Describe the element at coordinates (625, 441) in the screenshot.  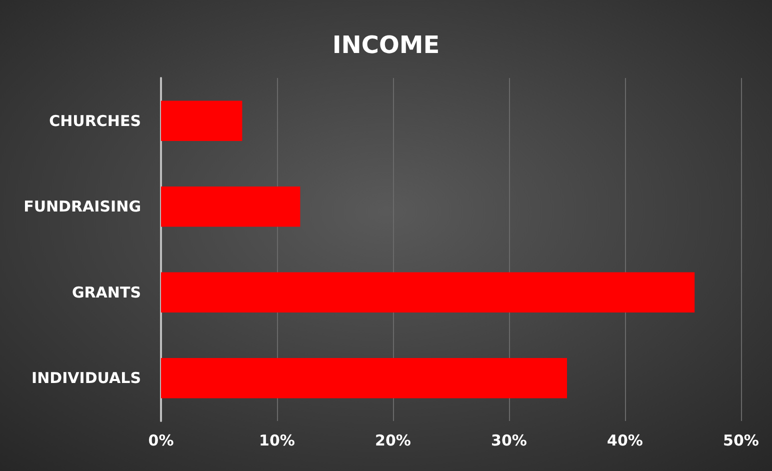
I see `x-tick-label: 40%` at that location.